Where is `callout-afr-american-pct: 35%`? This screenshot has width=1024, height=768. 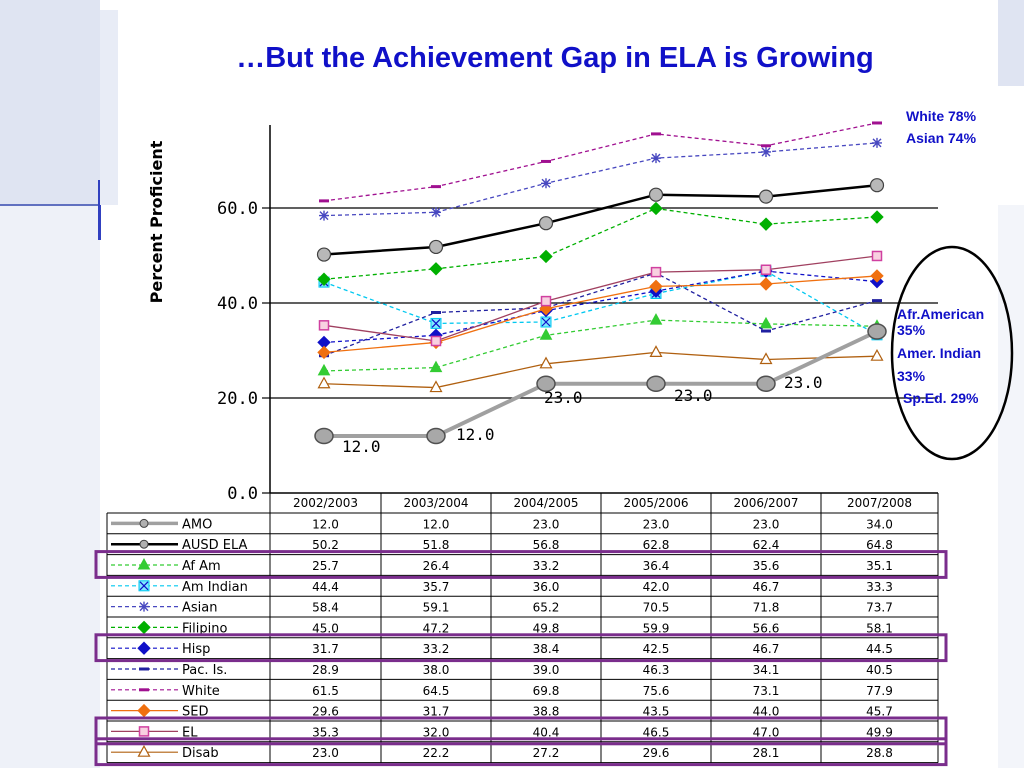 callout-afr-american-pct: 35% is located at coordinates (911, 330).